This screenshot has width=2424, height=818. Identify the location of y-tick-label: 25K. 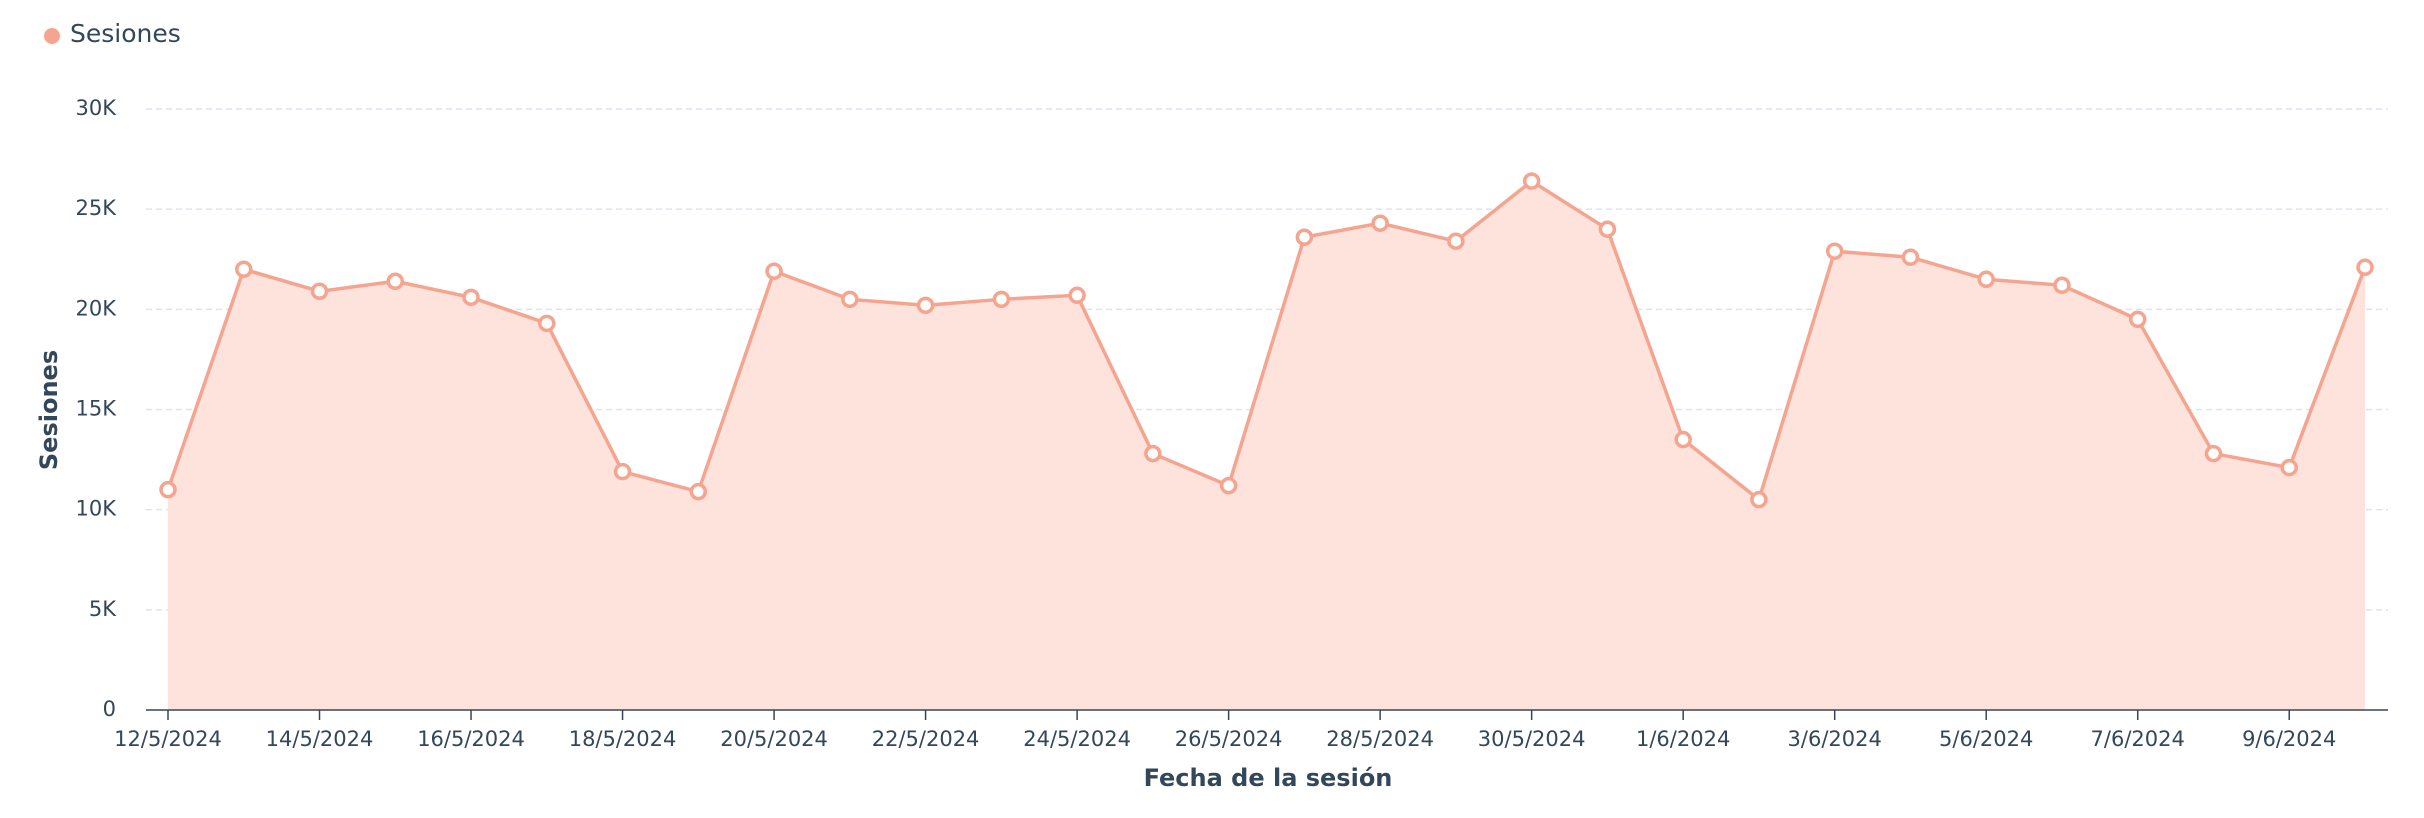
(97, 208).